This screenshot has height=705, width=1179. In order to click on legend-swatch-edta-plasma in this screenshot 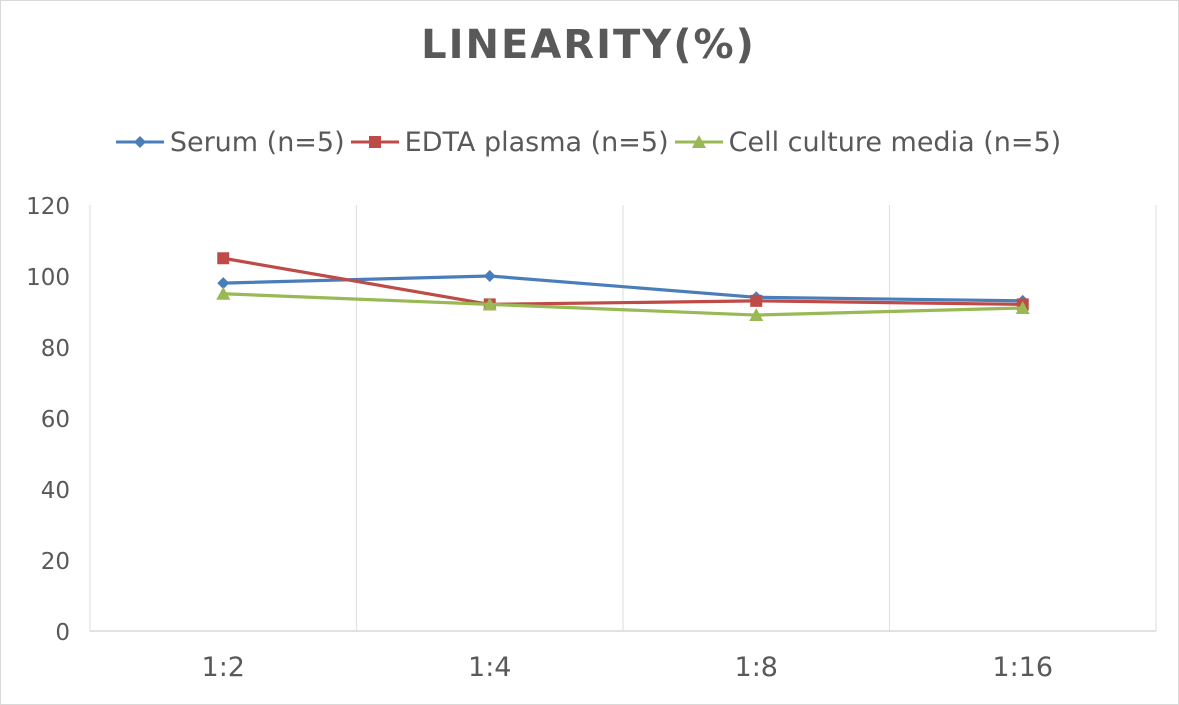, I will do `click(374, 142)`.